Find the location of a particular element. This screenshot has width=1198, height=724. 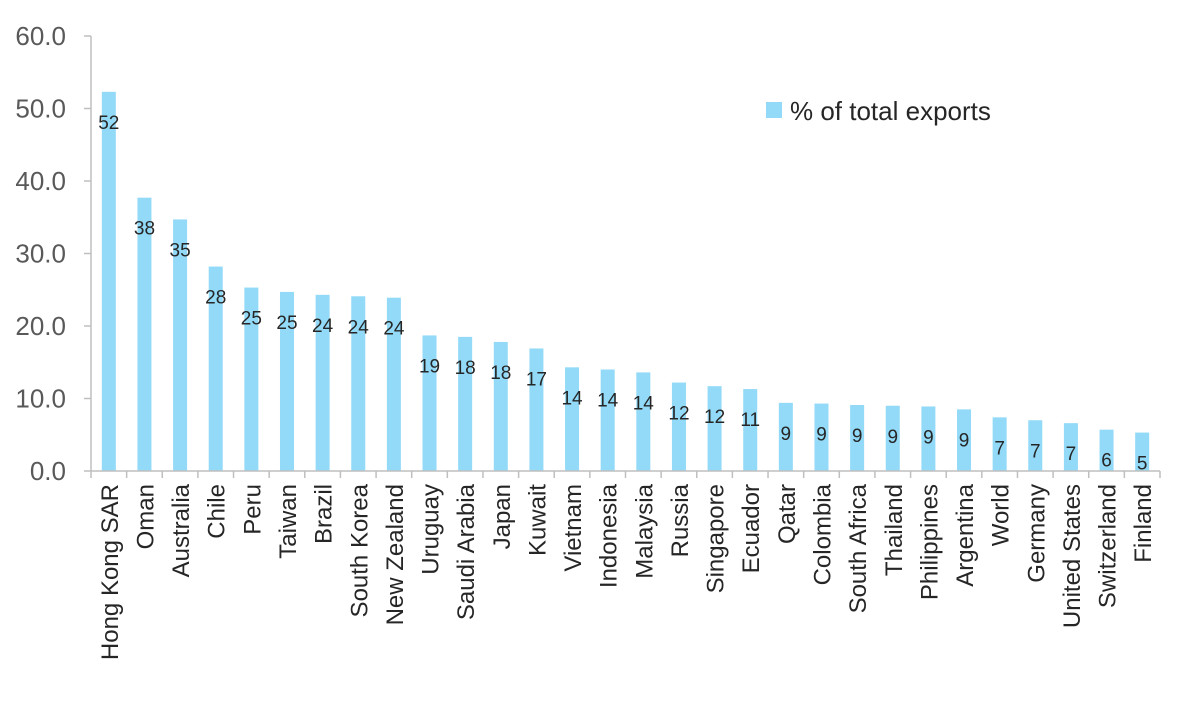

data-label: 35 is located at coordinates (180, 250).